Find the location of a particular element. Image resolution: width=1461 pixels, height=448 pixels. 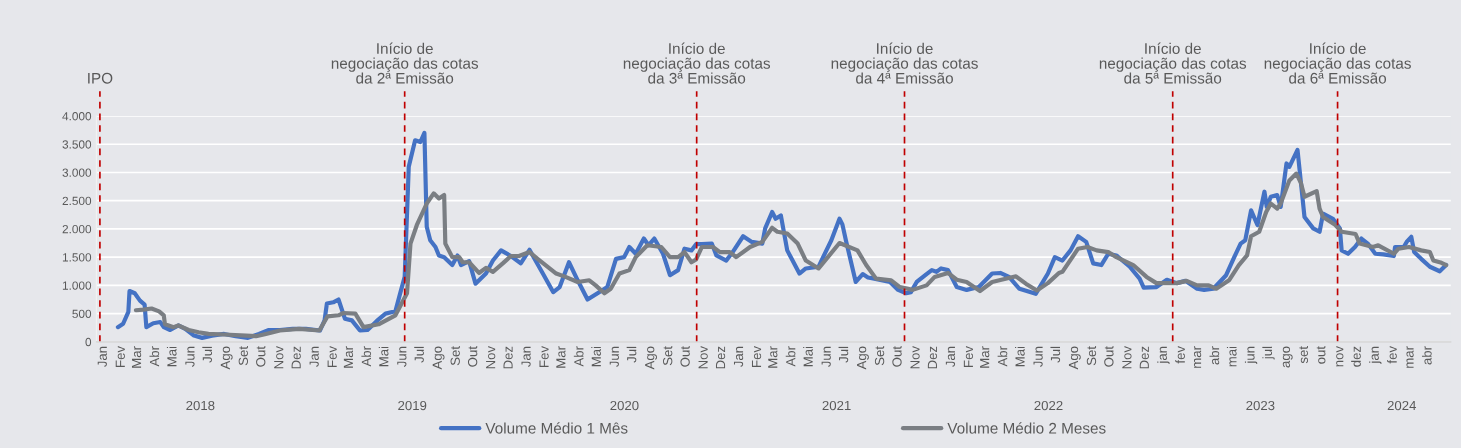

y-tick-label: 3.000 is located at coordinates (77, 172).